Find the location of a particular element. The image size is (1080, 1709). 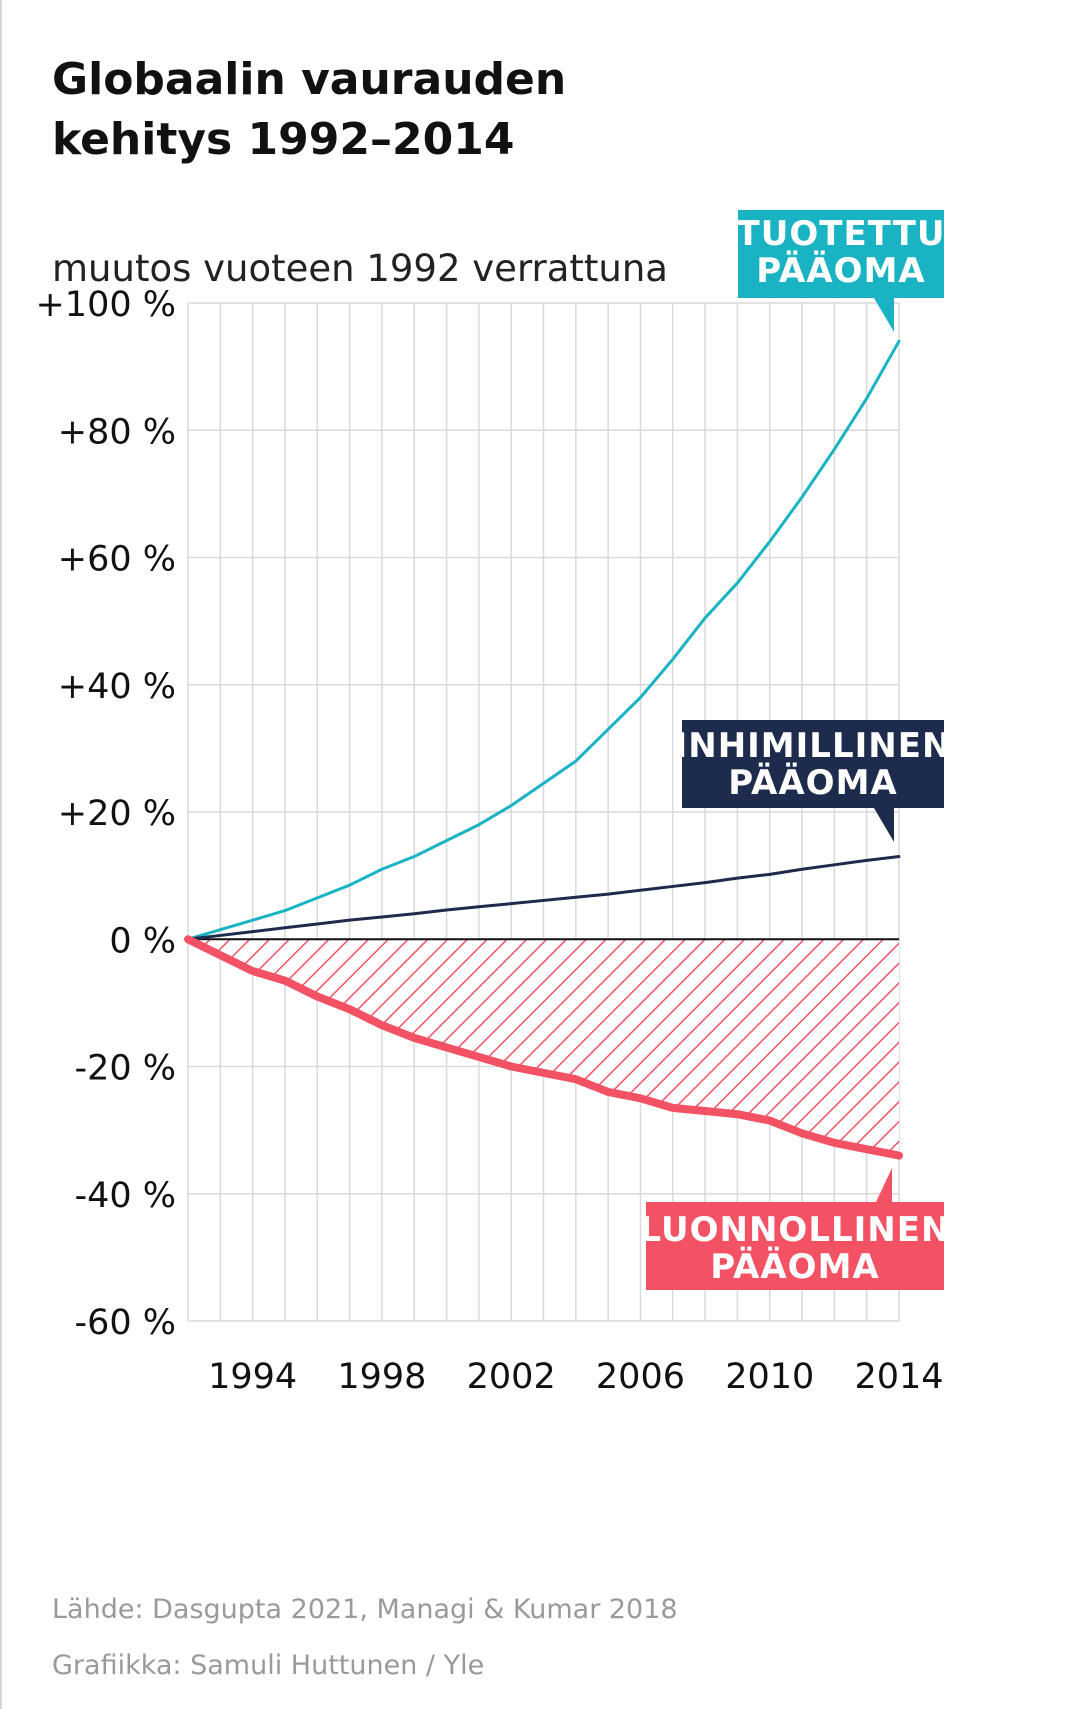

callout-human: INHIMILLINEN PÄÄOMA is located at coordinates (813, 781).